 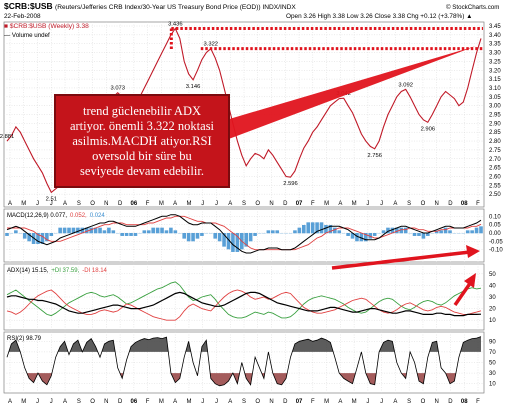 What do you see at coordinates (94, 271) in the screenshot?
I see `adx-legend-item: -DI 18.14` at bounding box center [94, 271].